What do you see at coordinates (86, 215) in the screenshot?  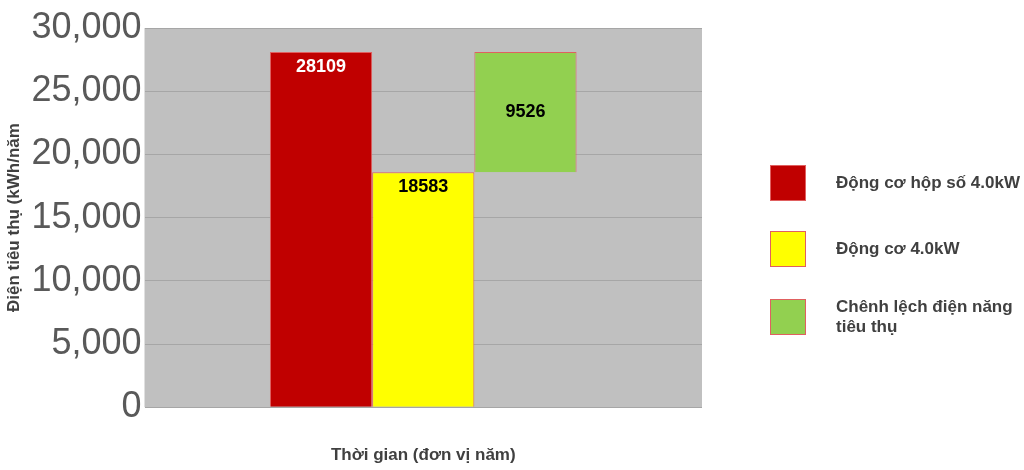 I see `y-tick-label: 15,000` at bounding box center [86, 215].